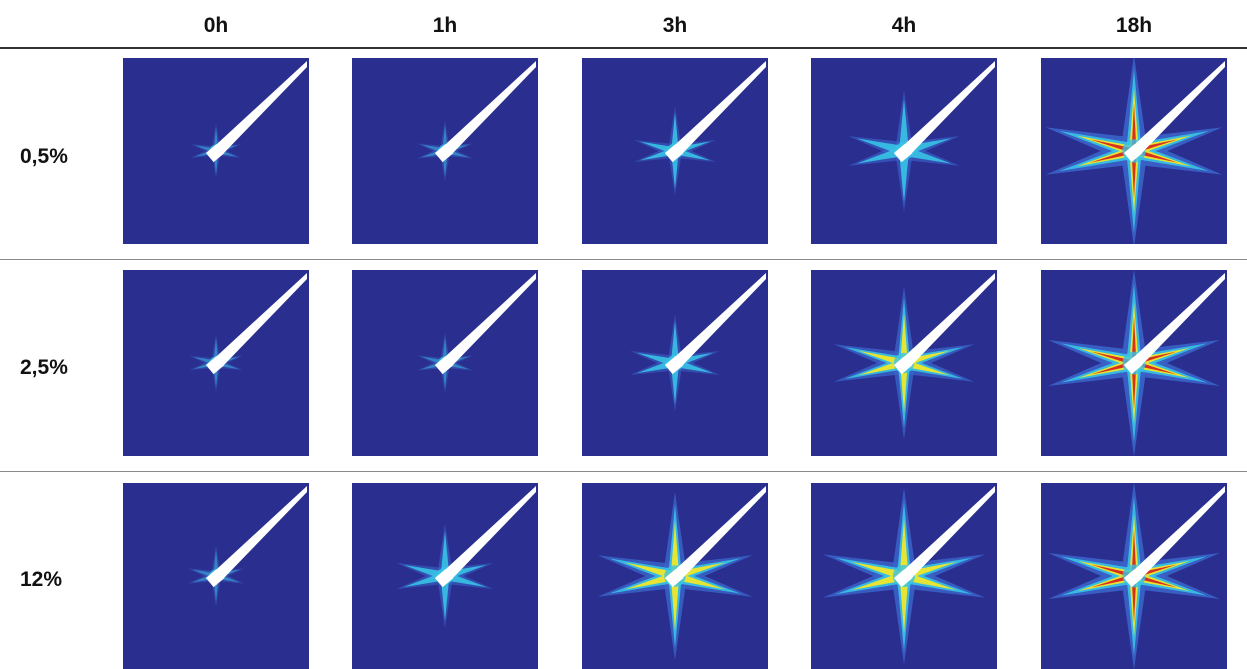 This screenshot has height=669, width=1247. Describe the element at coordinates (41, 579) in the screenshot. I see `row-label-12pct: 12%` at that location.